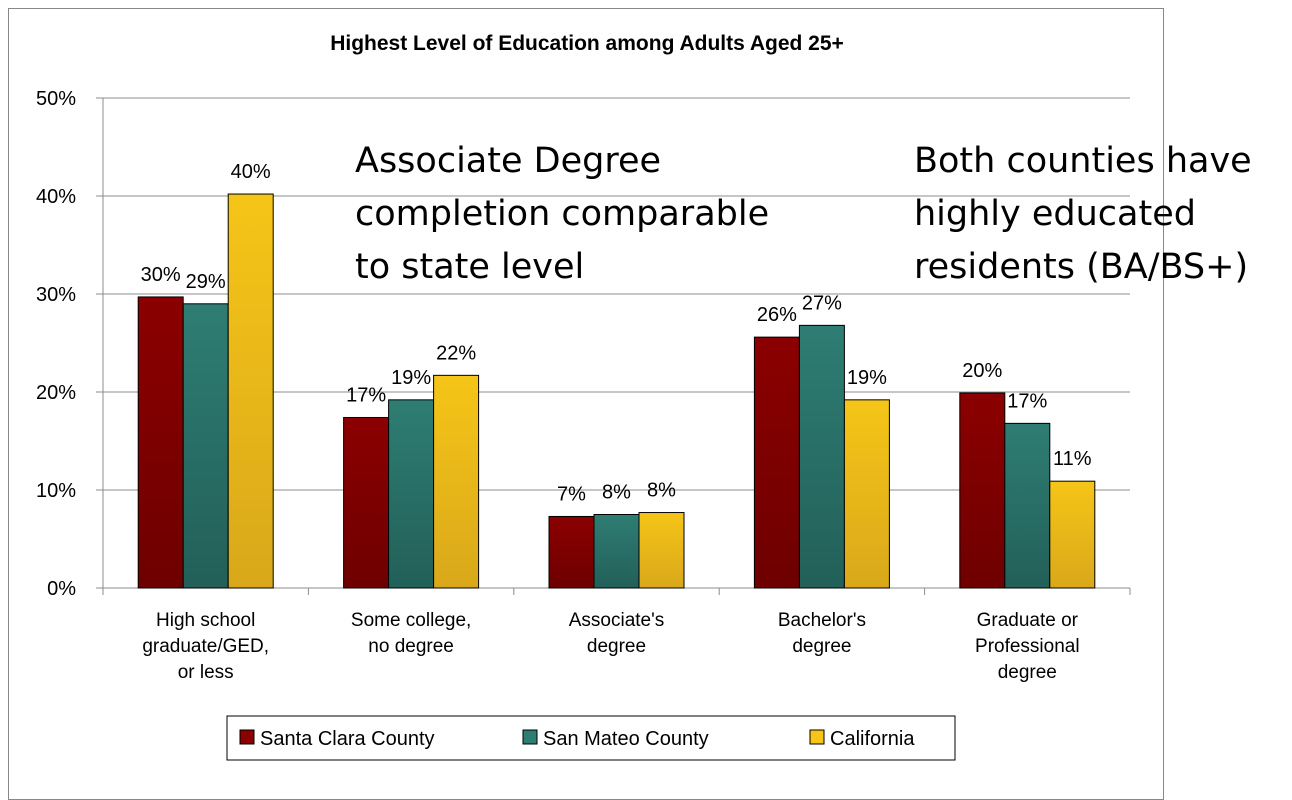 This screenshot has width=1292, height=800. What do you see at coordinates (56, 99) in the screenshot?
I see `y-tick-label: 50%` at bounding box center [56, 99].